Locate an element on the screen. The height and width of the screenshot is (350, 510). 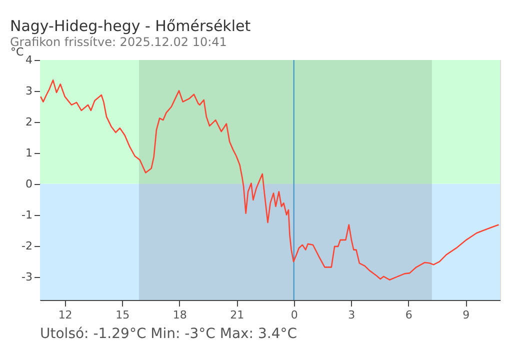
x-tick-label: 0 is located at coordinates (294, 315).